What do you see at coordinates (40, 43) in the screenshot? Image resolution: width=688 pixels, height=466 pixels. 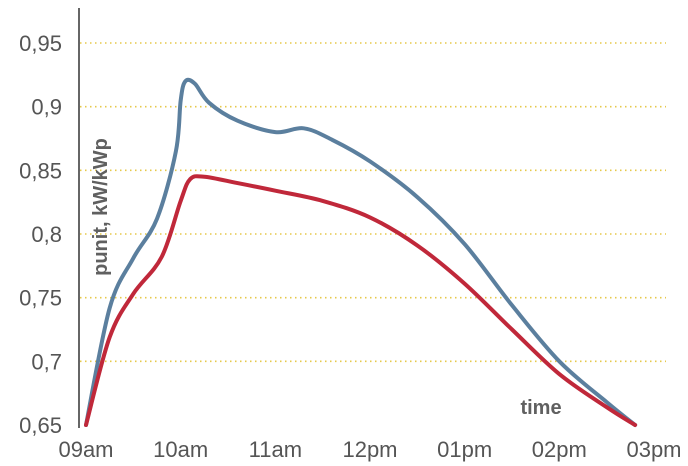 I see `y-tick-label: 0,95` at bounding box center [40, 43].